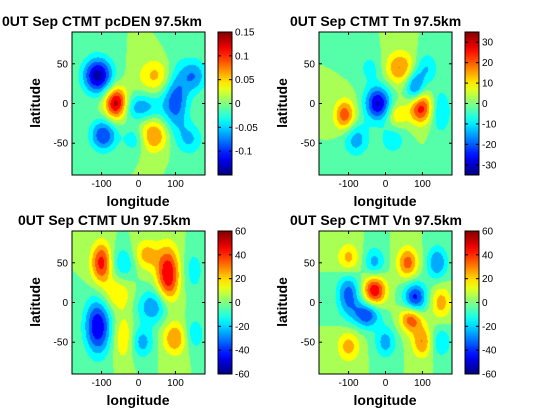  Describe the element at coordinates (376, 220) in the screenshot. I see `panel-title: 0UT Sep CTMT Vn 97.5km` at that location.